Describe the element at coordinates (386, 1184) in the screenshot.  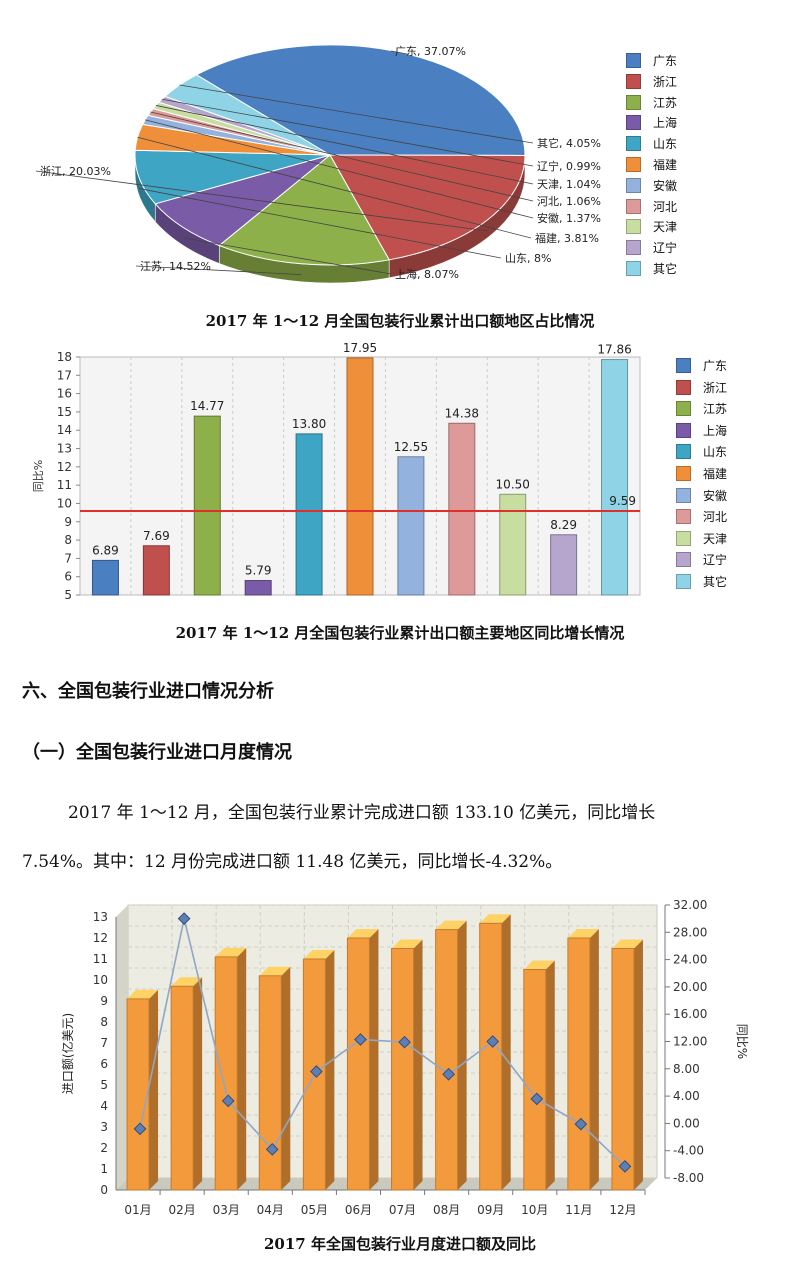
I see `plot-floor` at that location.